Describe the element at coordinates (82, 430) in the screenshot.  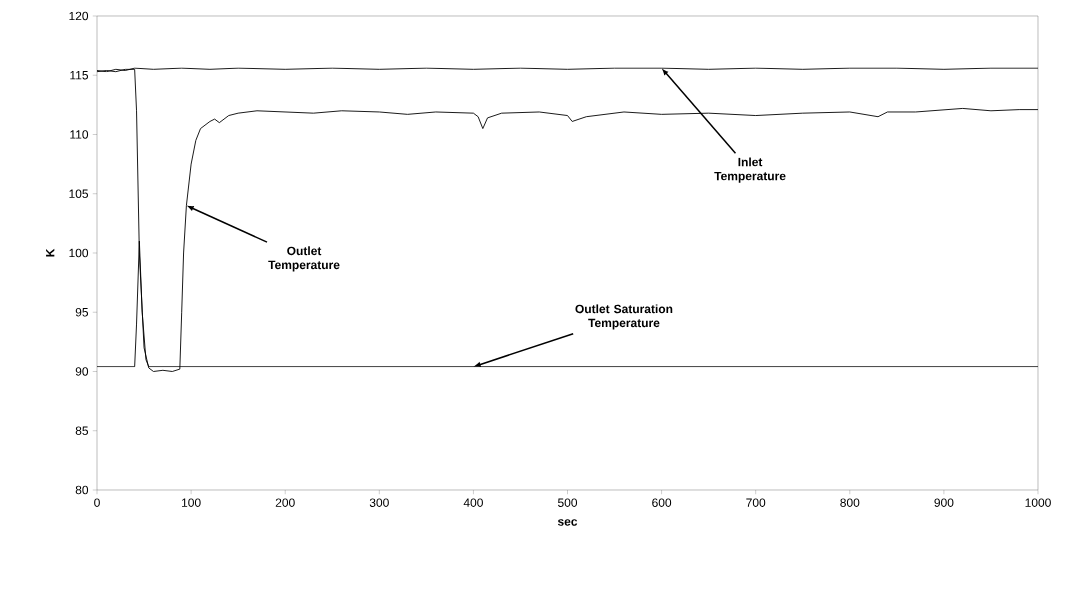
I see `y-tick-label: 85` at that location.